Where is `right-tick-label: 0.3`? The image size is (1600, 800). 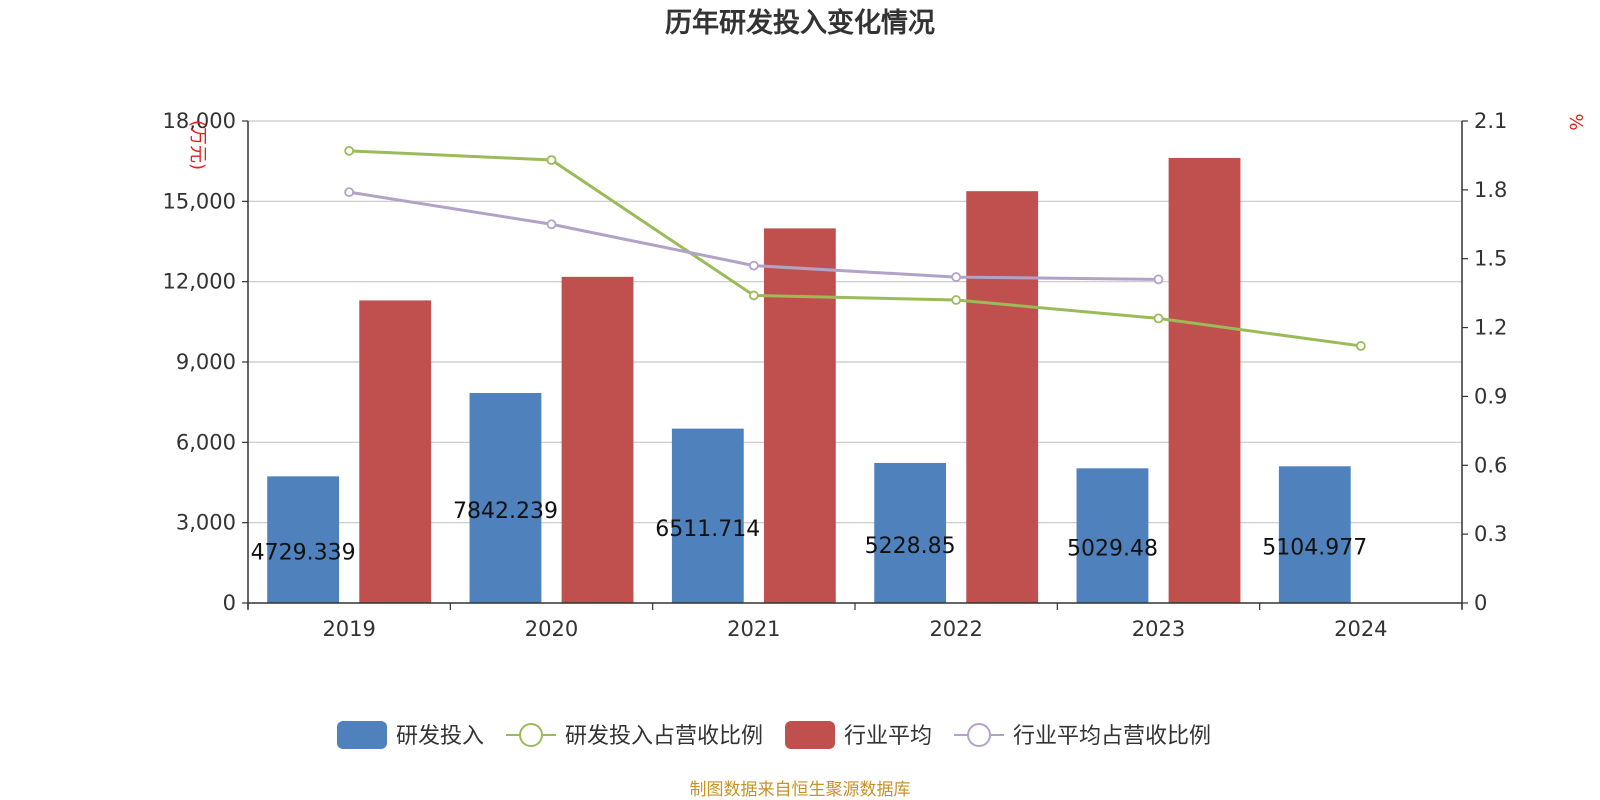
right-tick-label: 0.3 is located at coordinates (1490, 534).